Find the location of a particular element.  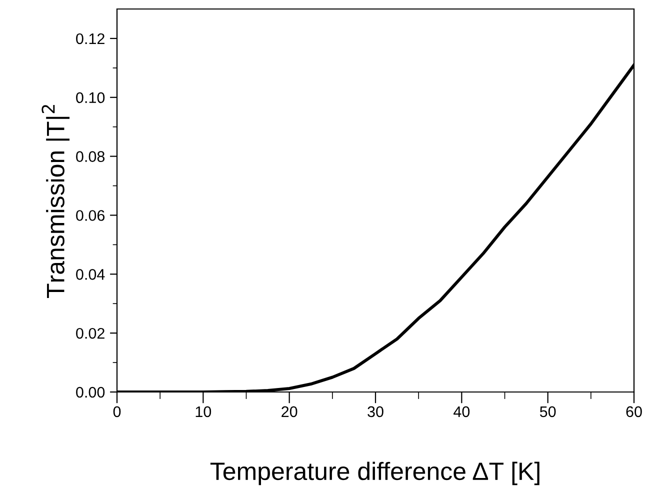

y-tick-label: 0.08 is located at coordinates (90, 156).